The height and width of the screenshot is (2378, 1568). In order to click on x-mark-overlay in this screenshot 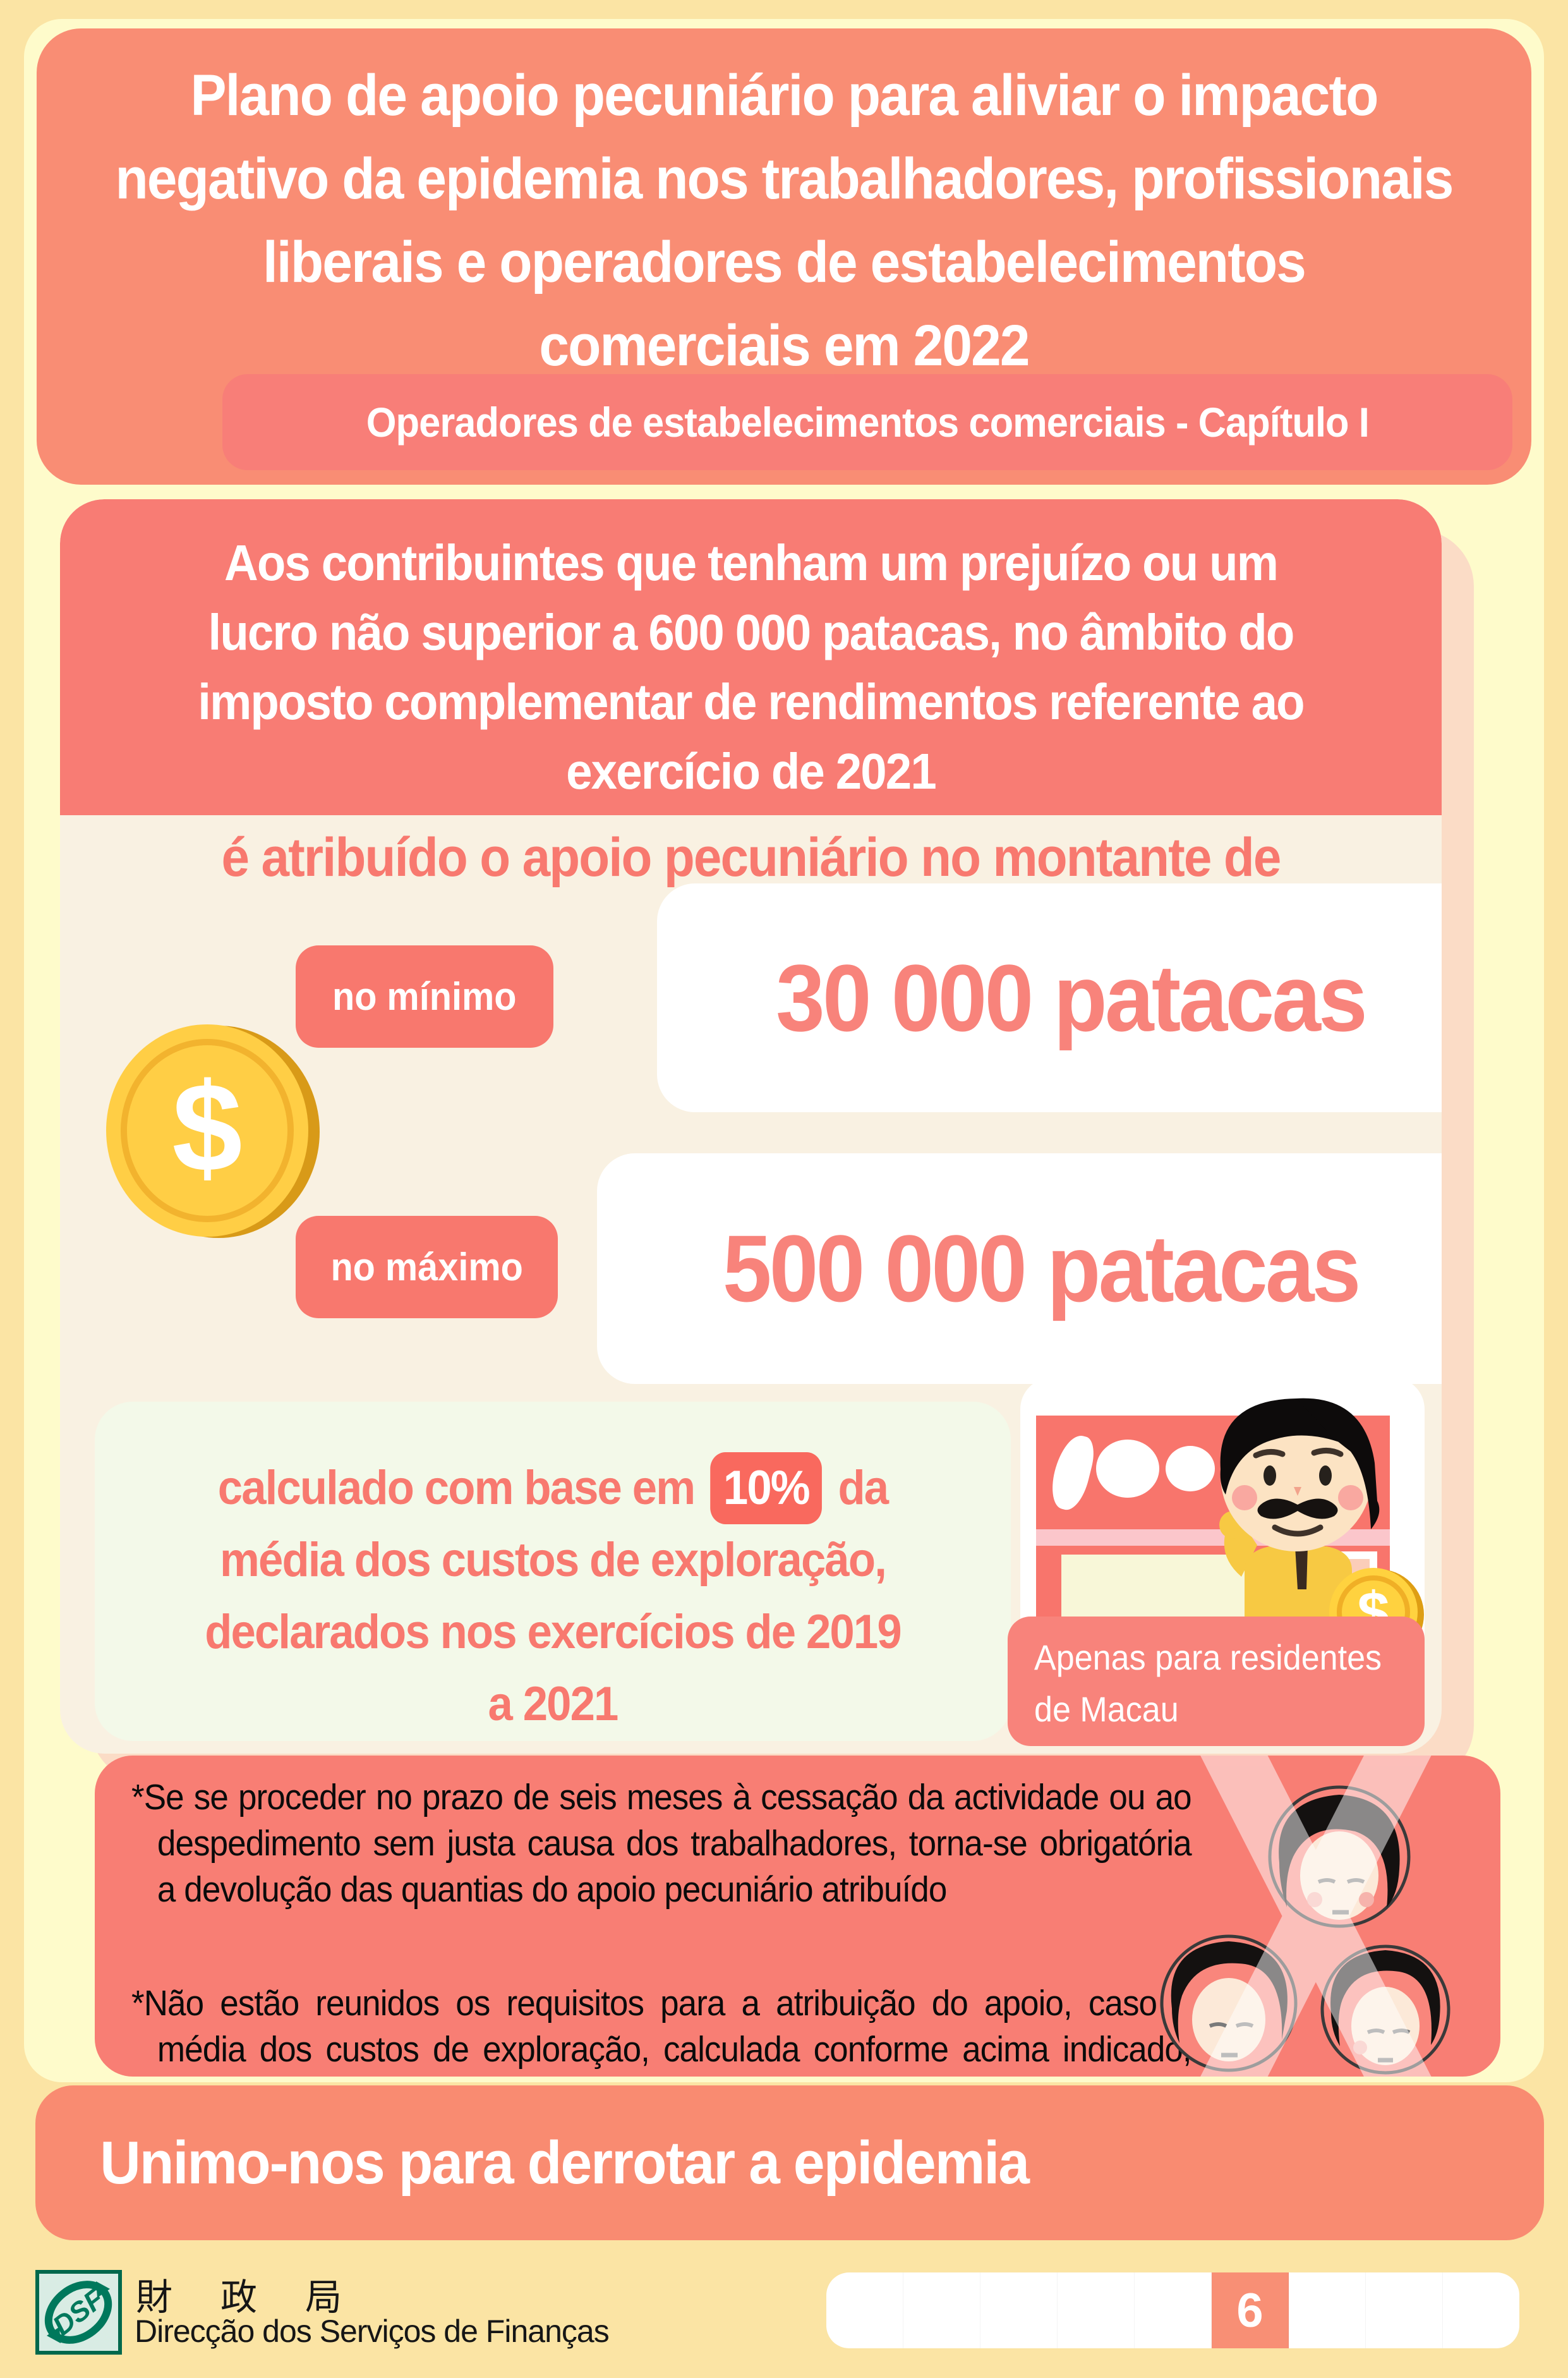, I will do `click(1315, 1916)`.